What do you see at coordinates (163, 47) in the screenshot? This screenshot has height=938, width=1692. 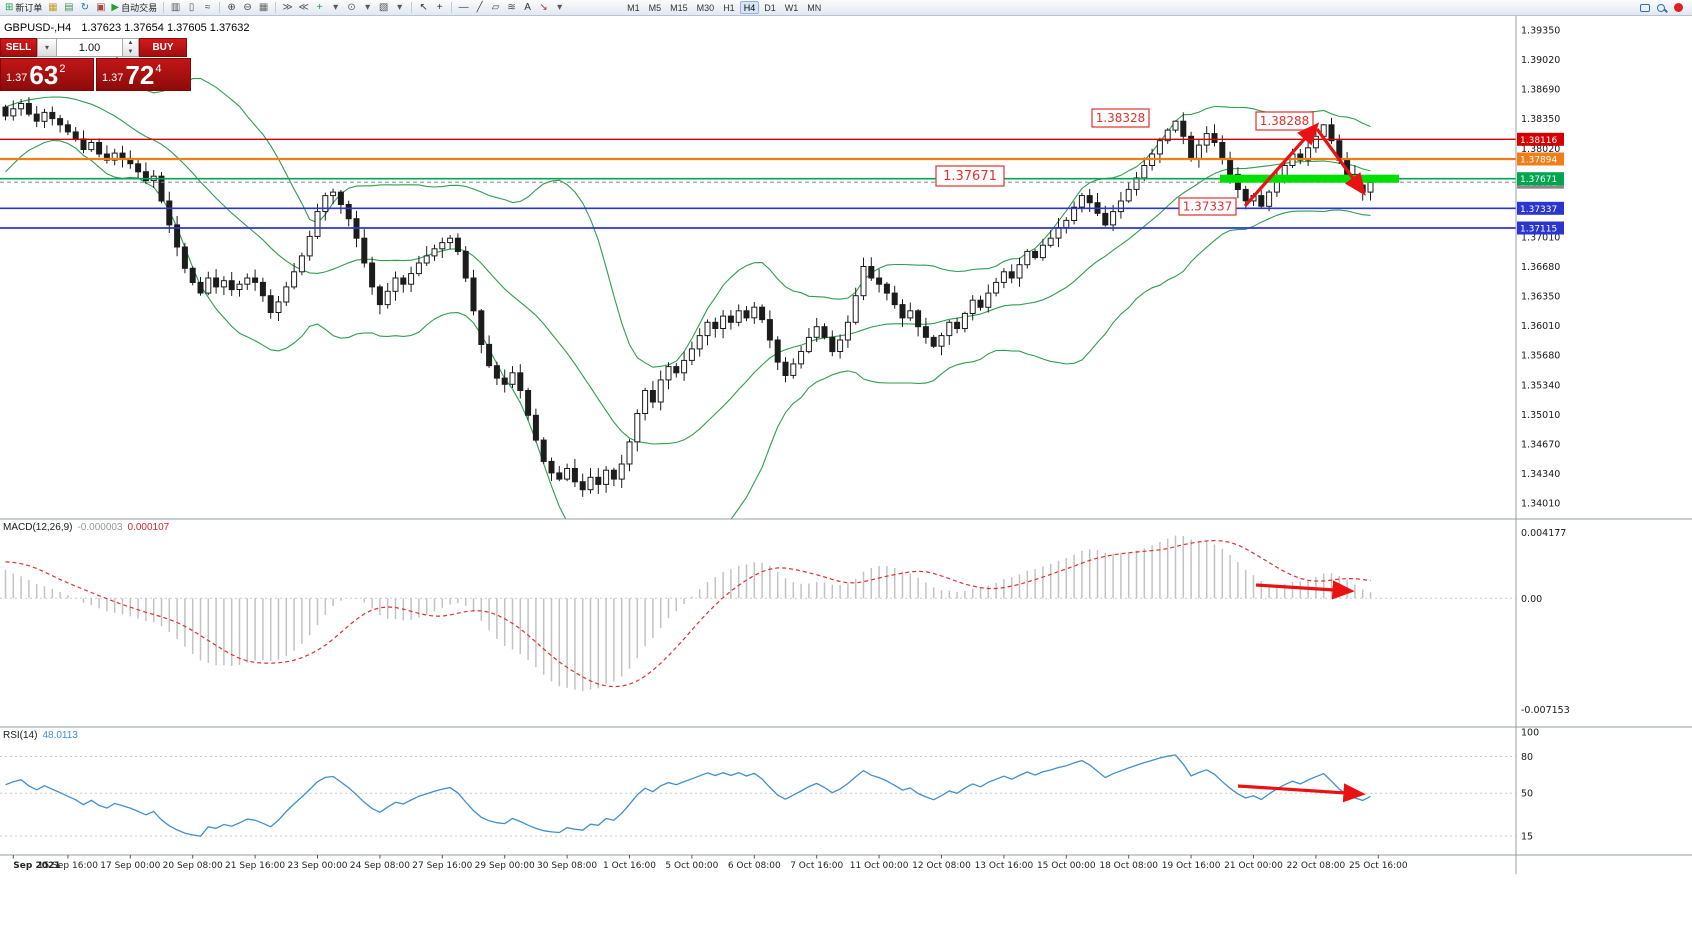 I see `buy-button: BUY` at bounding box center [163, 47].